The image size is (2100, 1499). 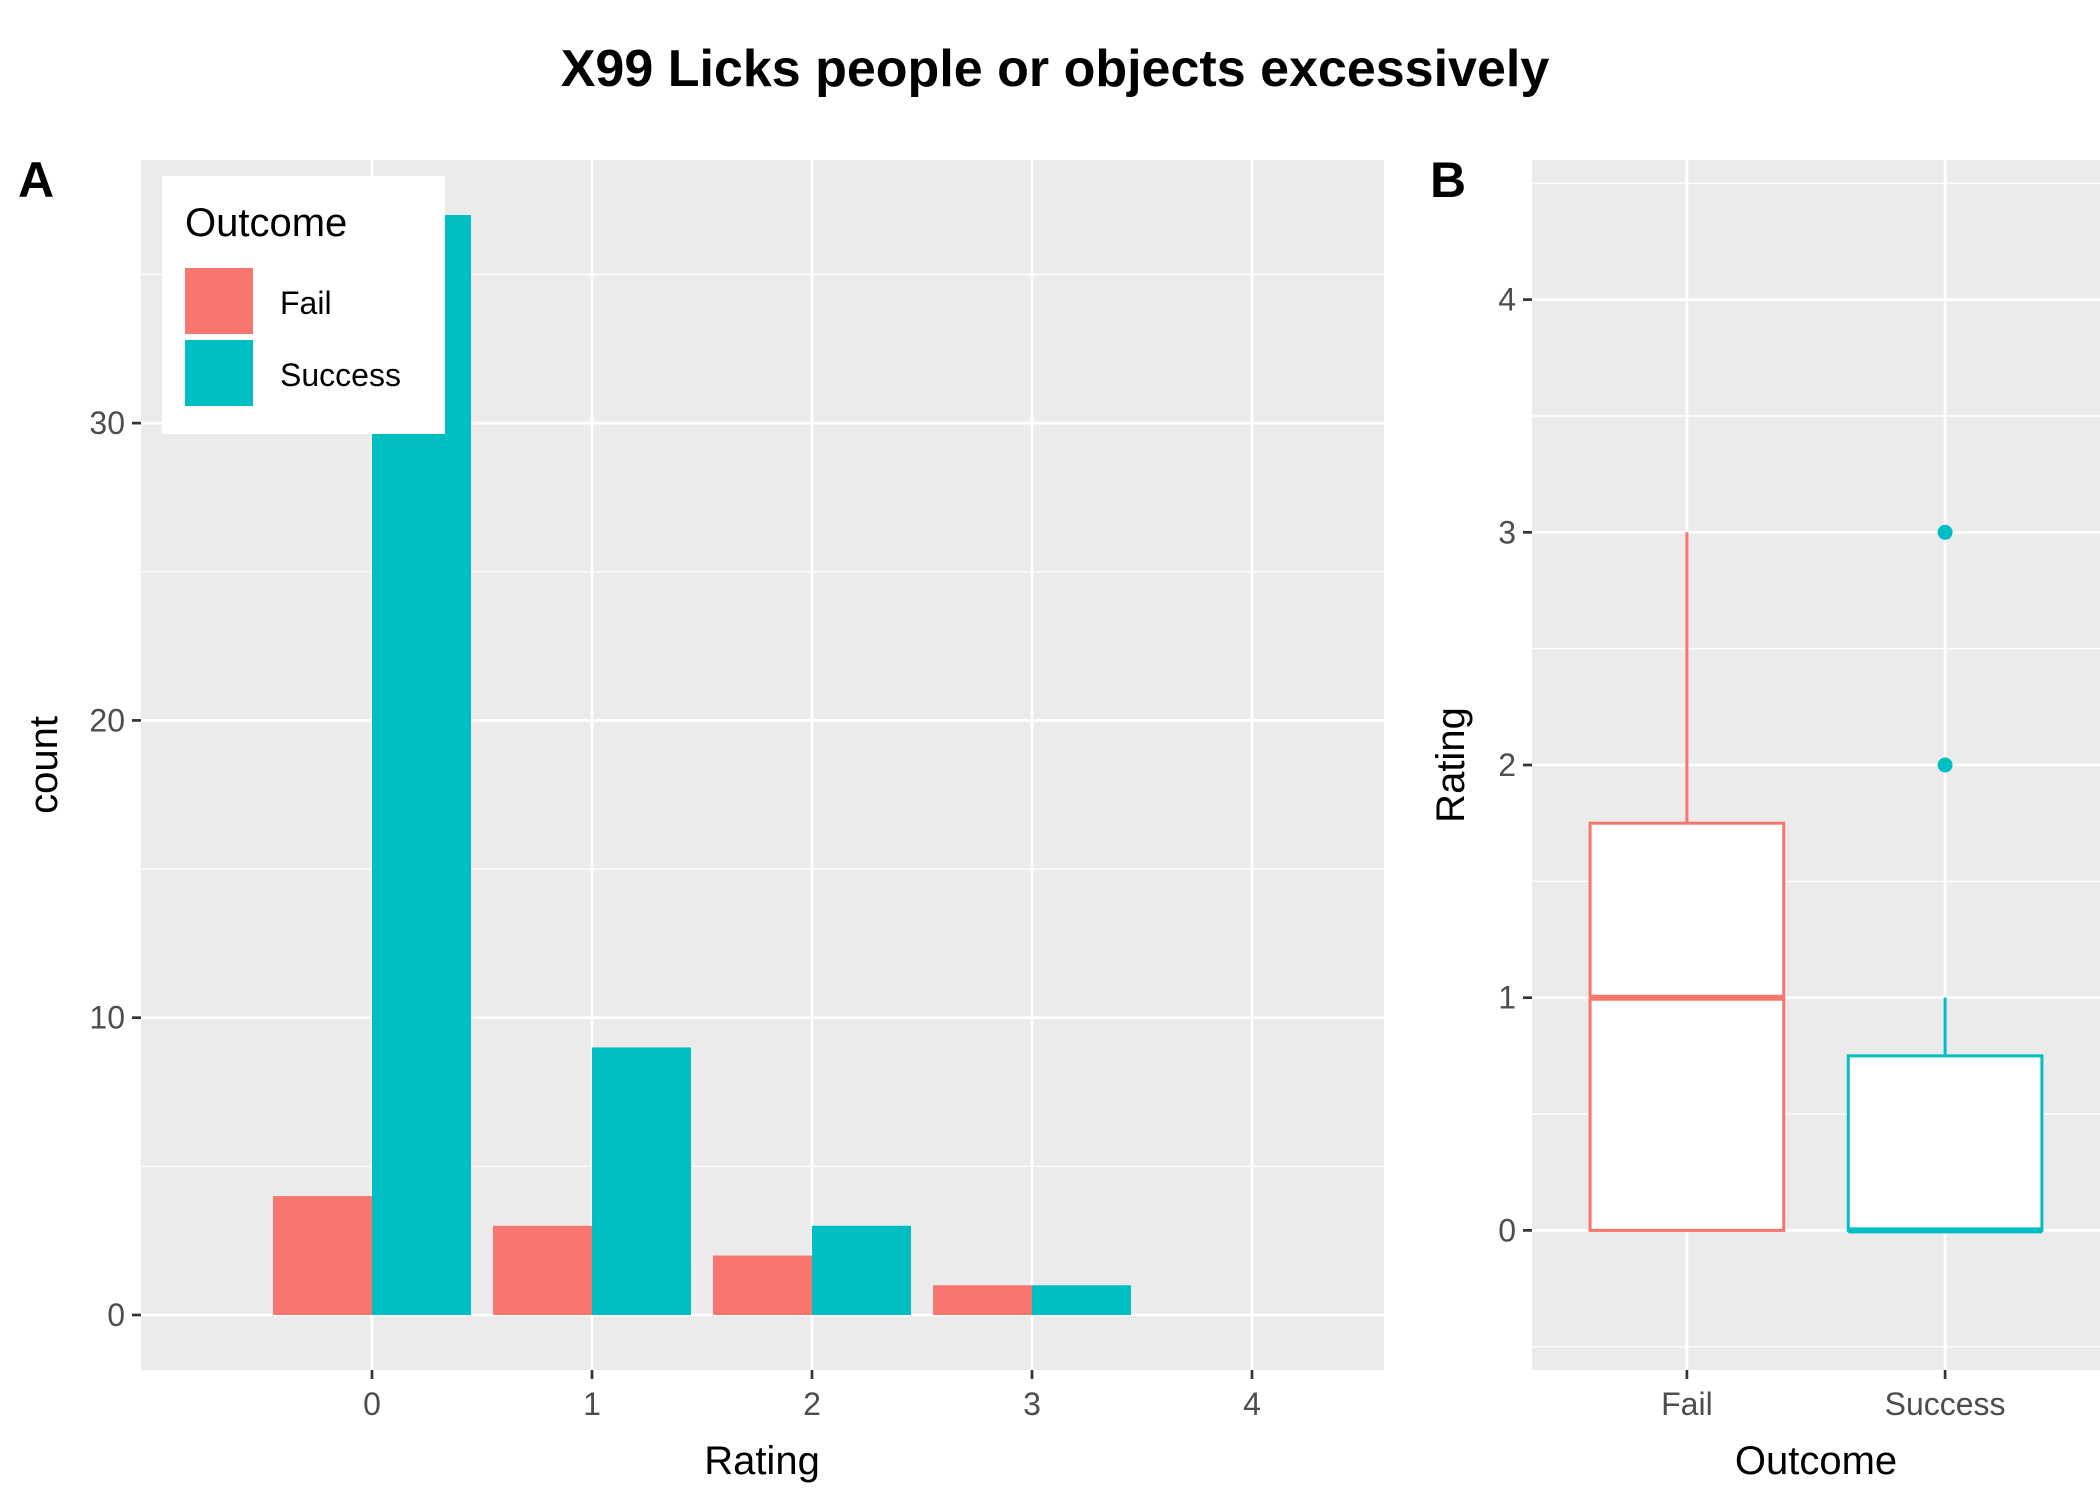 I want to click on box-y-tick-label: 0, so click(x=1507, y=1230).